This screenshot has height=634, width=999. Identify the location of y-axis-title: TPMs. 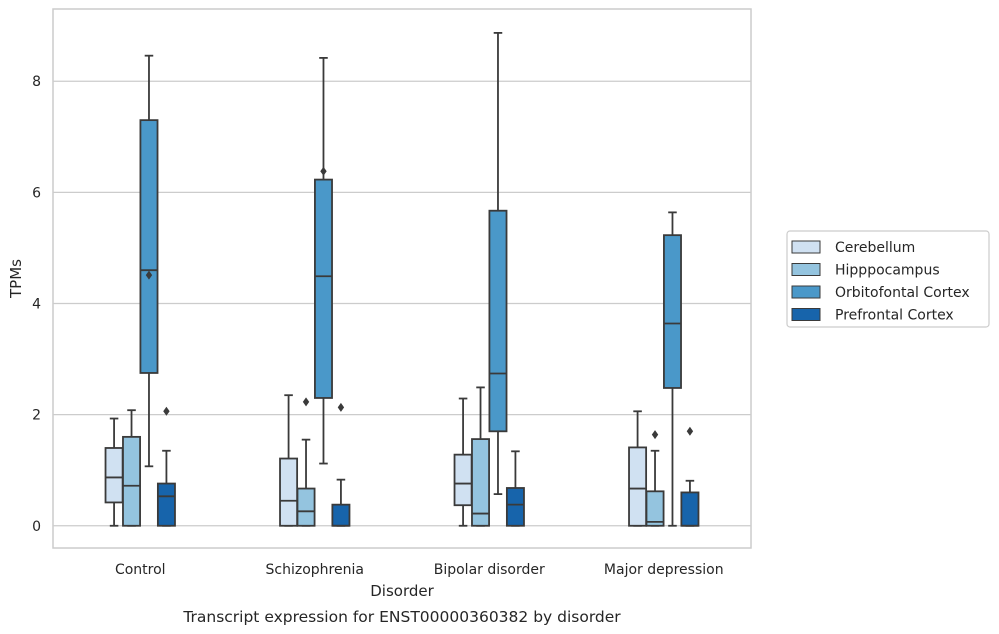
(16, 279).